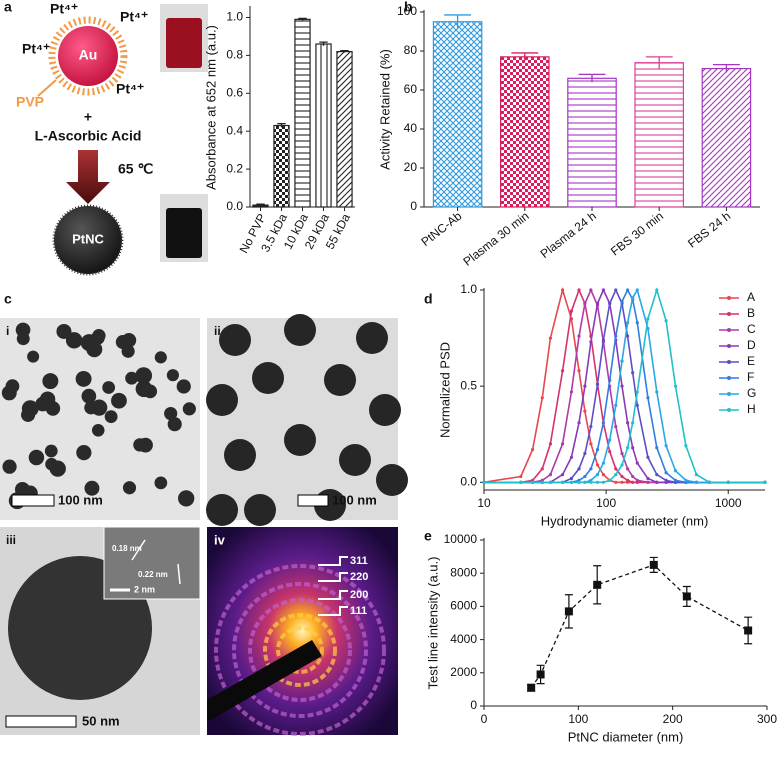  I want to click on x-tick-label: FBS 30 min, so click(637, 234).